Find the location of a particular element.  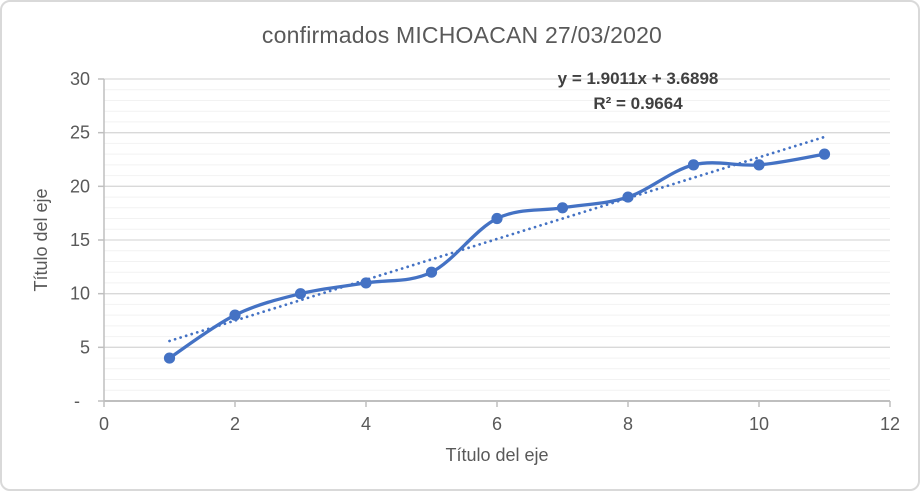

y-tick-label: 30 is located at coordinates (80, 79).